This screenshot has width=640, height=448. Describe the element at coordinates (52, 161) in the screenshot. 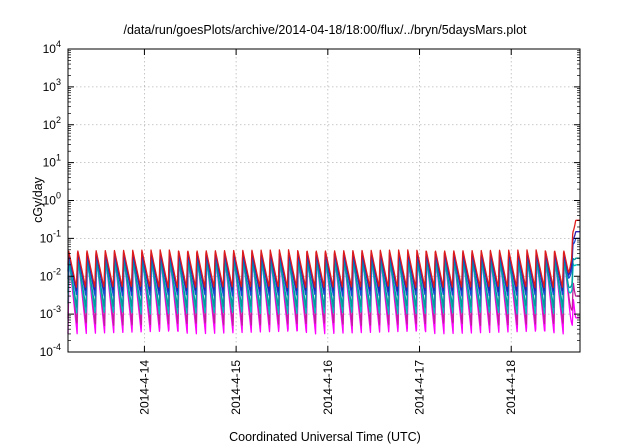

I see `y-tick-label: 10¹` at that location.